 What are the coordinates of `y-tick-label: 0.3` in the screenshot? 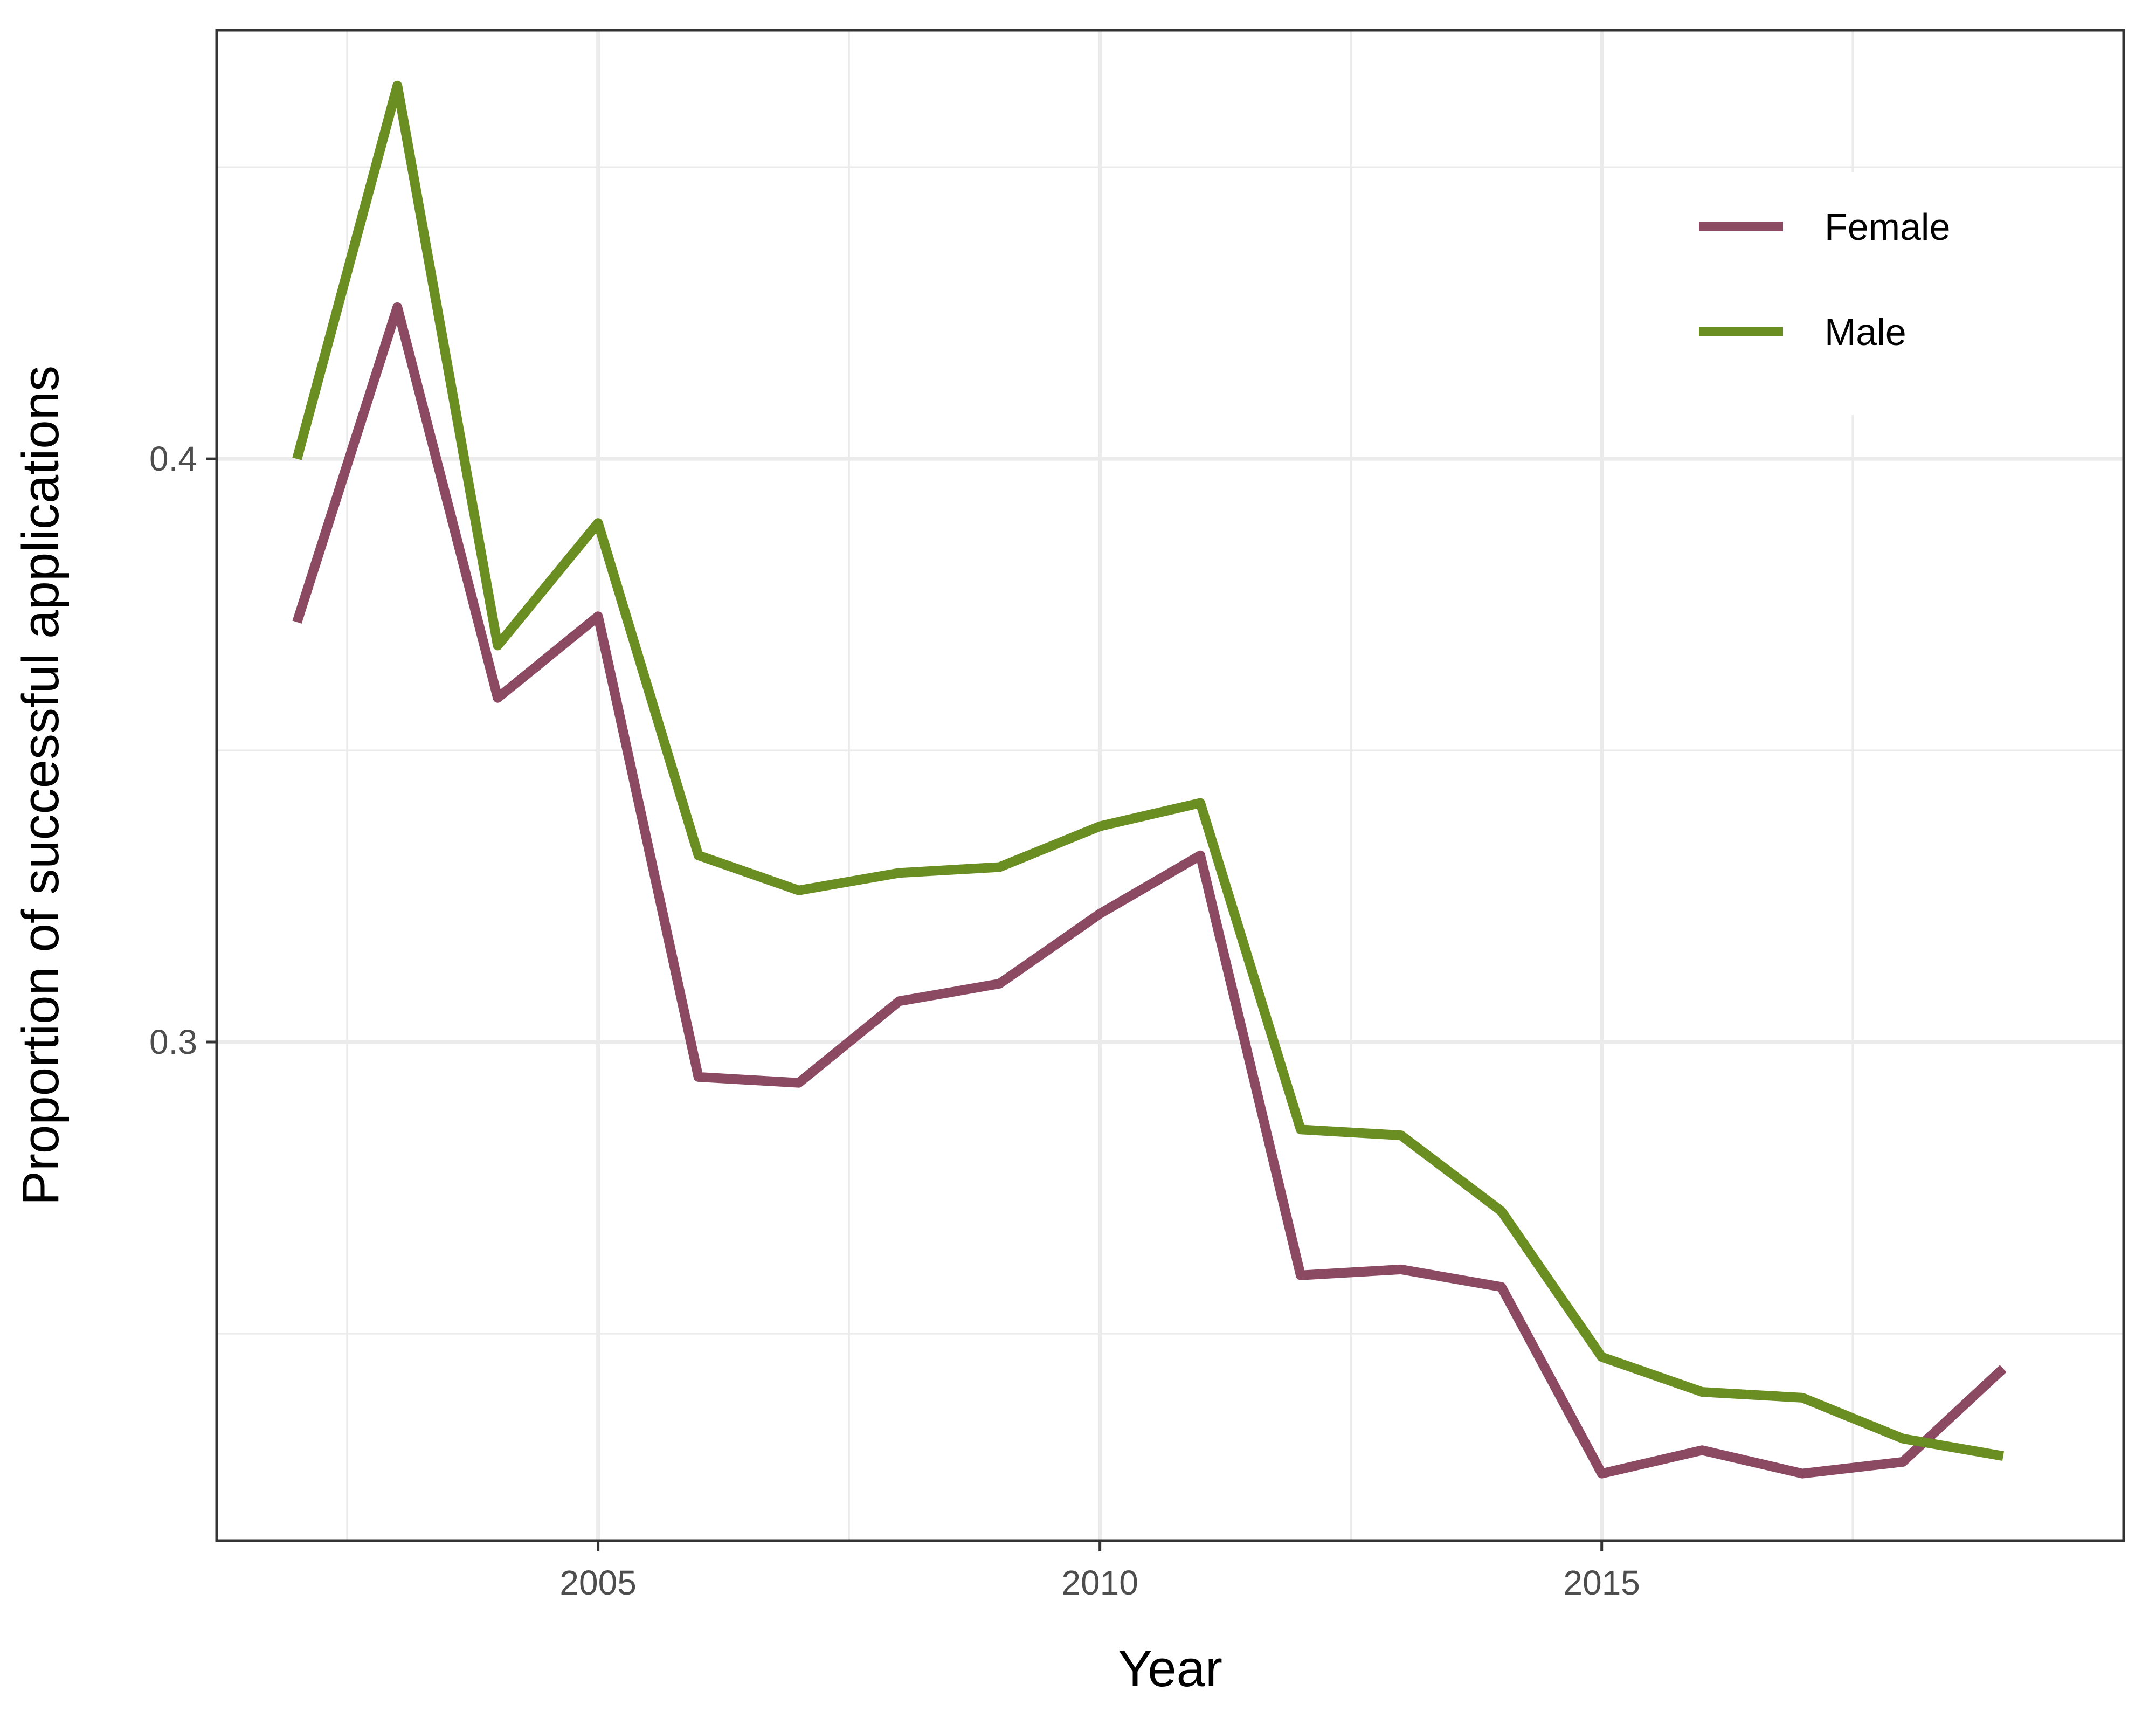 It's located at (173, 1042).